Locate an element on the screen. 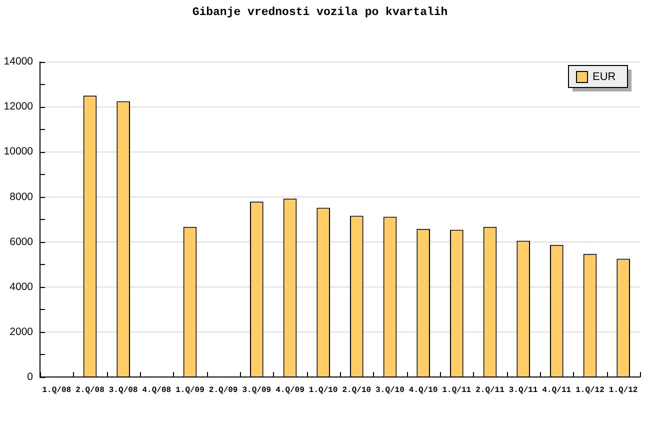 This screenshot has height=440, width=660. legend-label: EUR is located at coordinates (604, 77).